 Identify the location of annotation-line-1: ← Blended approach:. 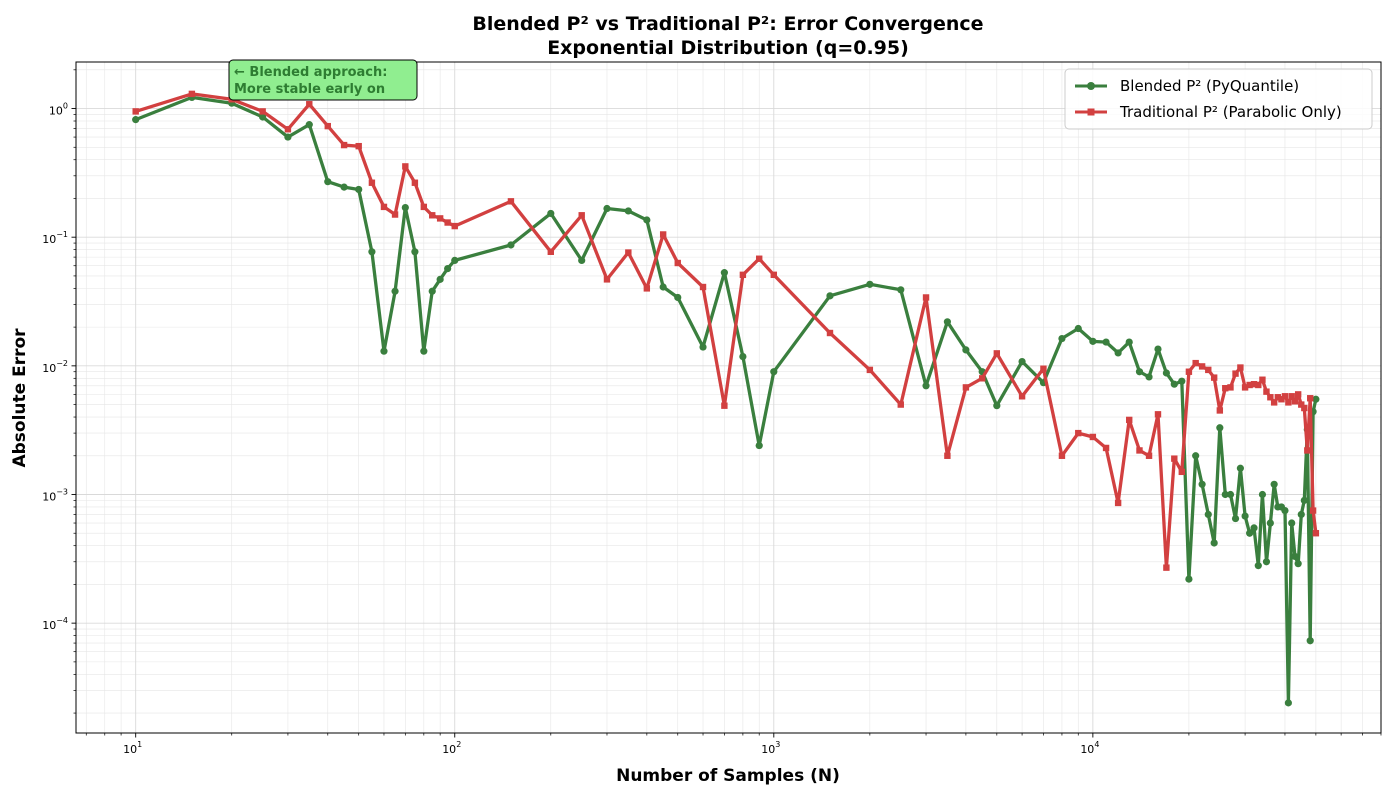
(310, 72).